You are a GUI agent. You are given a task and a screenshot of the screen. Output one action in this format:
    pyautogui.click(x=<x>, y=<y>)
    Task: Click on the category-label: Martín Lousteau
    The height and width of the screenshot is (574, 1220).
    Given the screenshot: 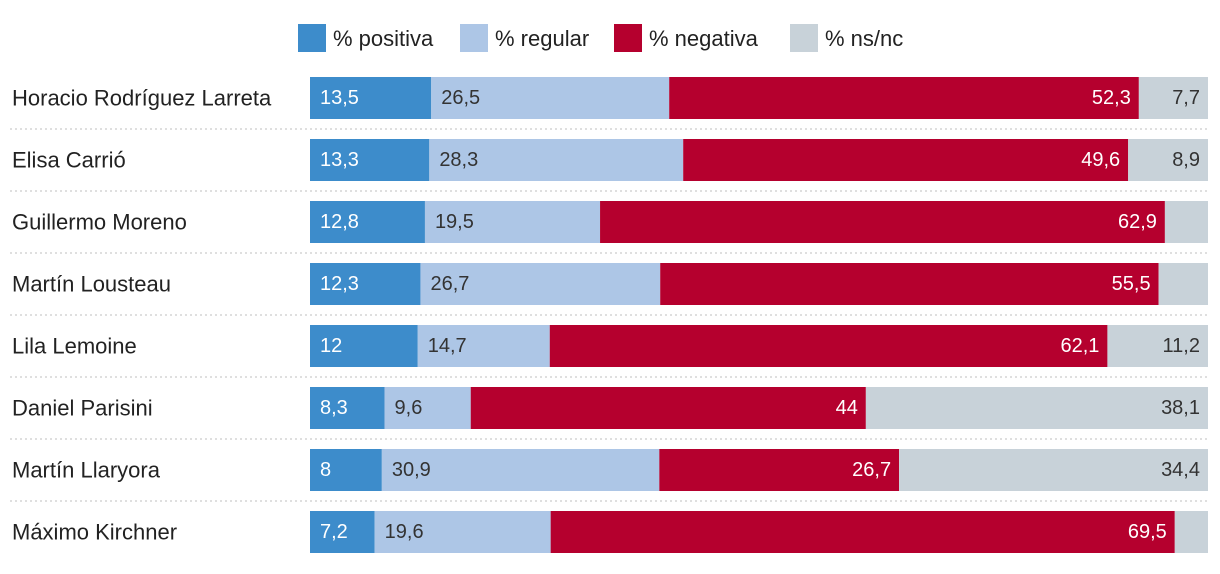 What is the action you would take?
    pyautogui.click(x=91, y=284)
    